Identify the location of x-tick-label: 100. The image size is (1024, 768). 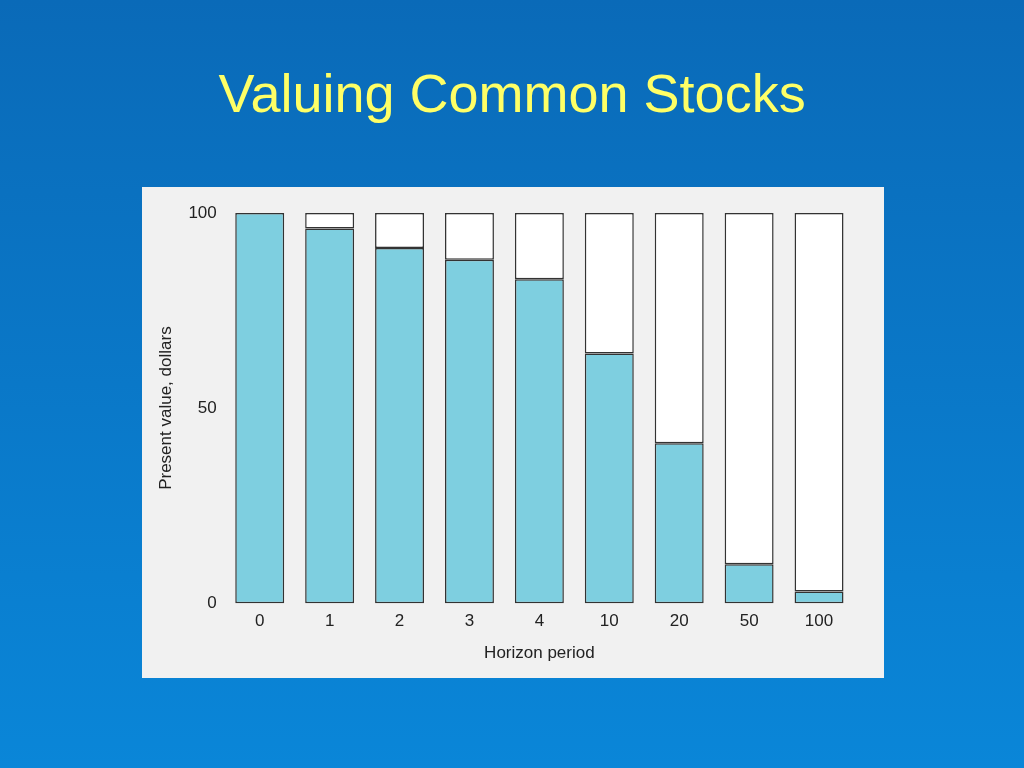
(819, 621).